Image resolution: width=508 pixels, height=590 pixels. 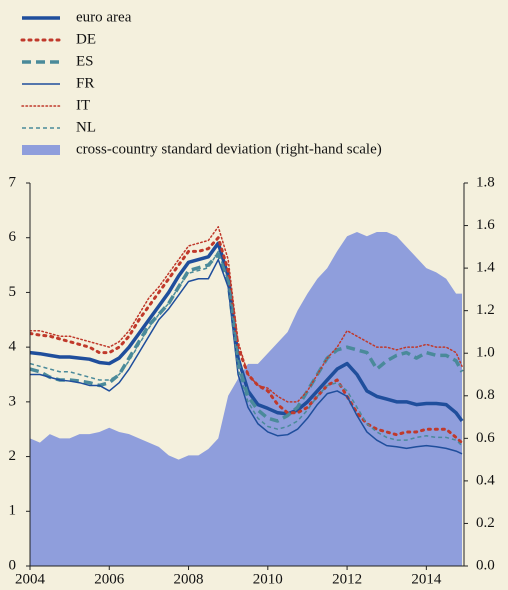 What do you see at coordinates (13, 456) in the screenshot?
I see `y-tick-label: 2` at bounding box center [13, 456].